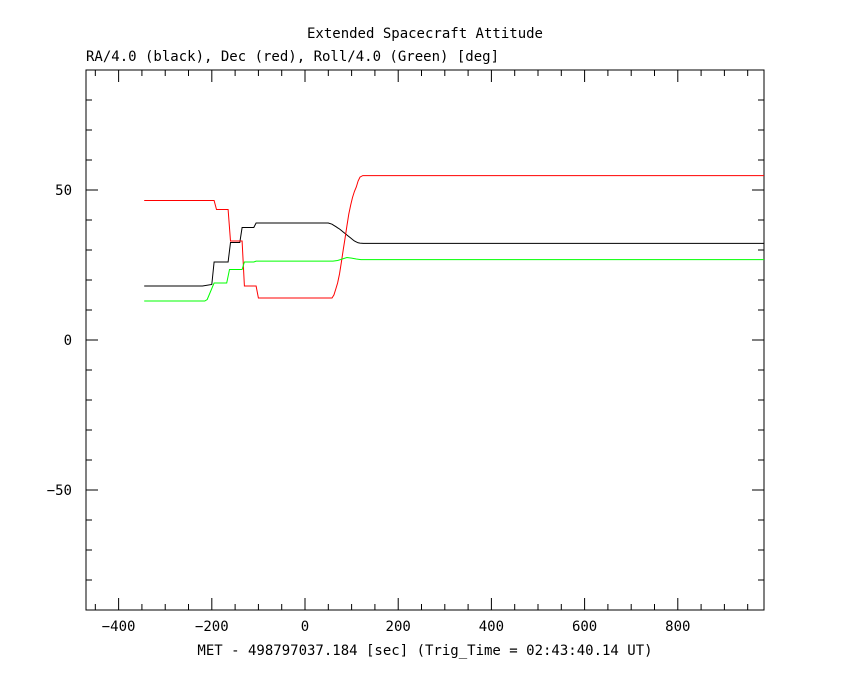 Image resolution: width=850 pixels, height=680 pixels. What do you see at coordinates (454, 279) in the screenshot?
I see `series-roll-line` at bounding box center [454, 279].